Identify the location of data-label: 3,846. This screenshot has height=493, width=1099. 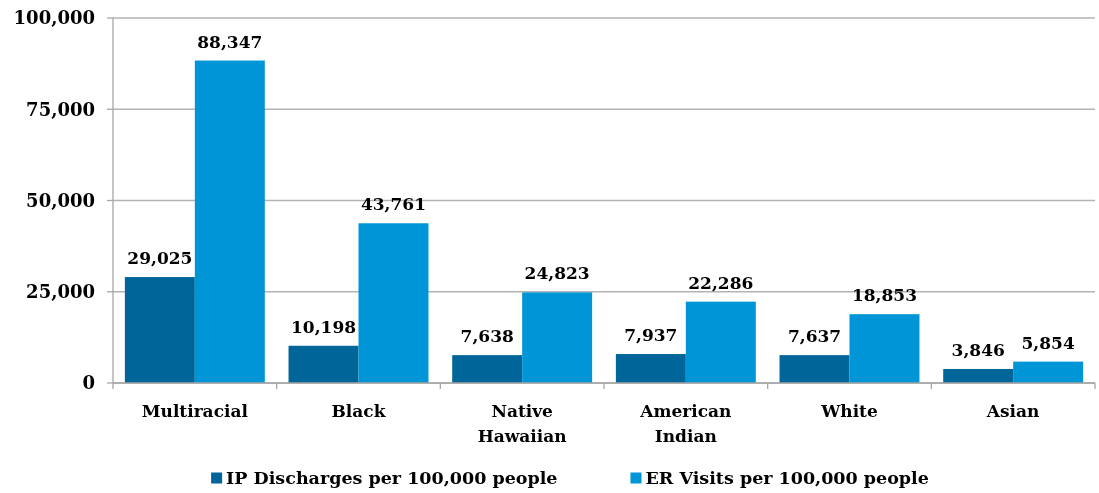
(978, 349).